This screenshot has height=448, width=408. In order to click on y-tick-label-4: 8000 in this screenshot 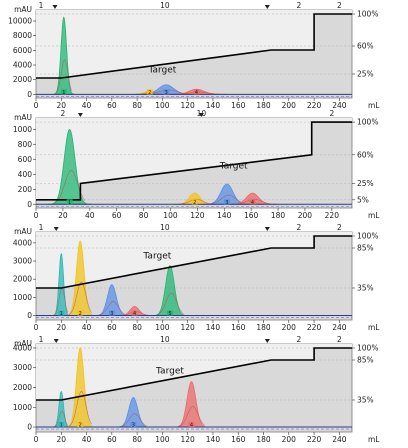, I will do `click(22, 35)`.